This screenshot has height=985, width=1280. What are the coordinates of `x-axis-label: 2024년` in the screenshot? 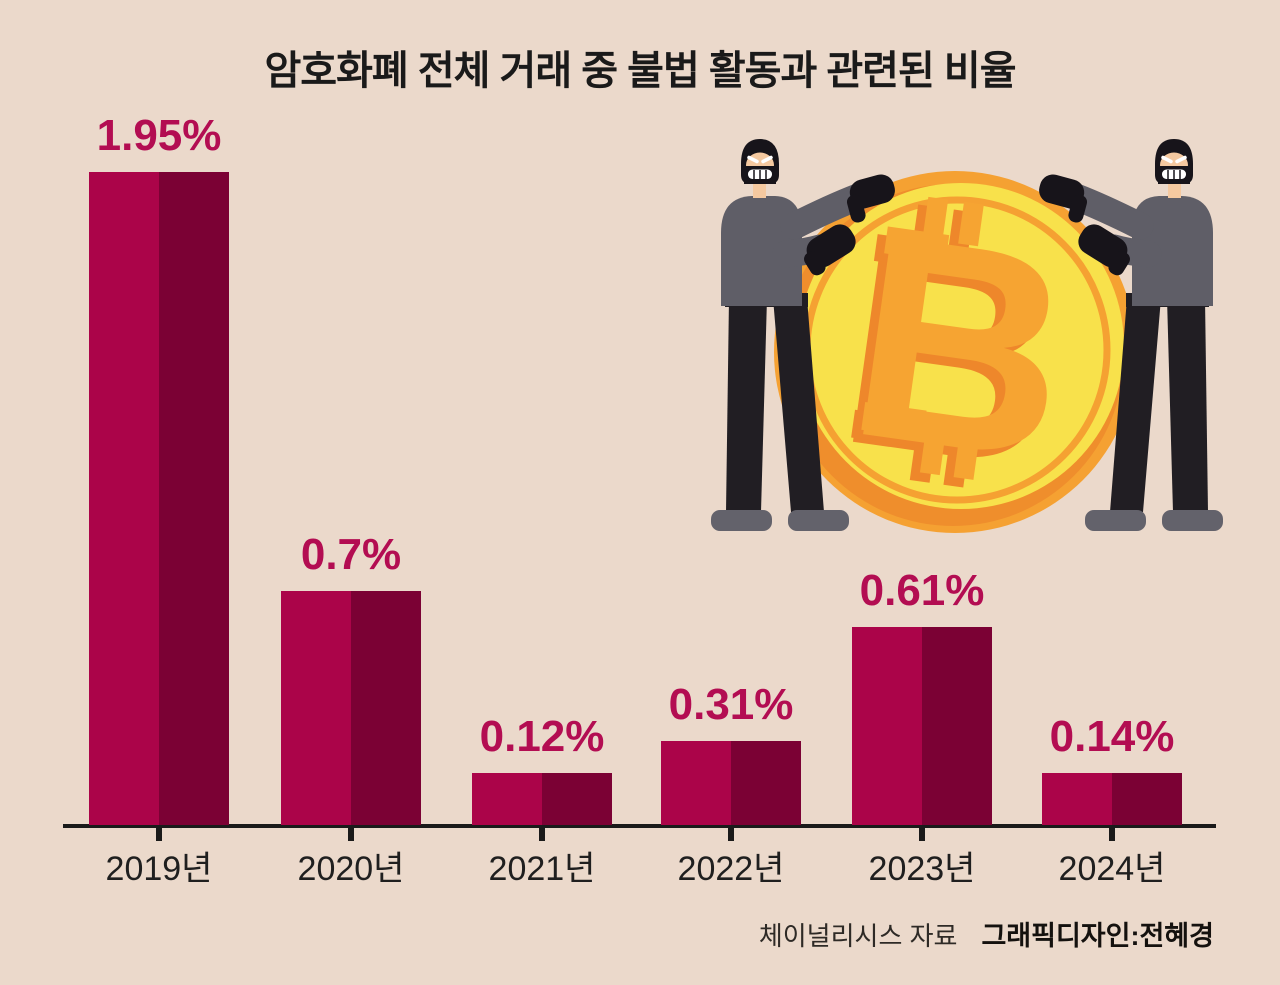 It's located at (1112, 869).